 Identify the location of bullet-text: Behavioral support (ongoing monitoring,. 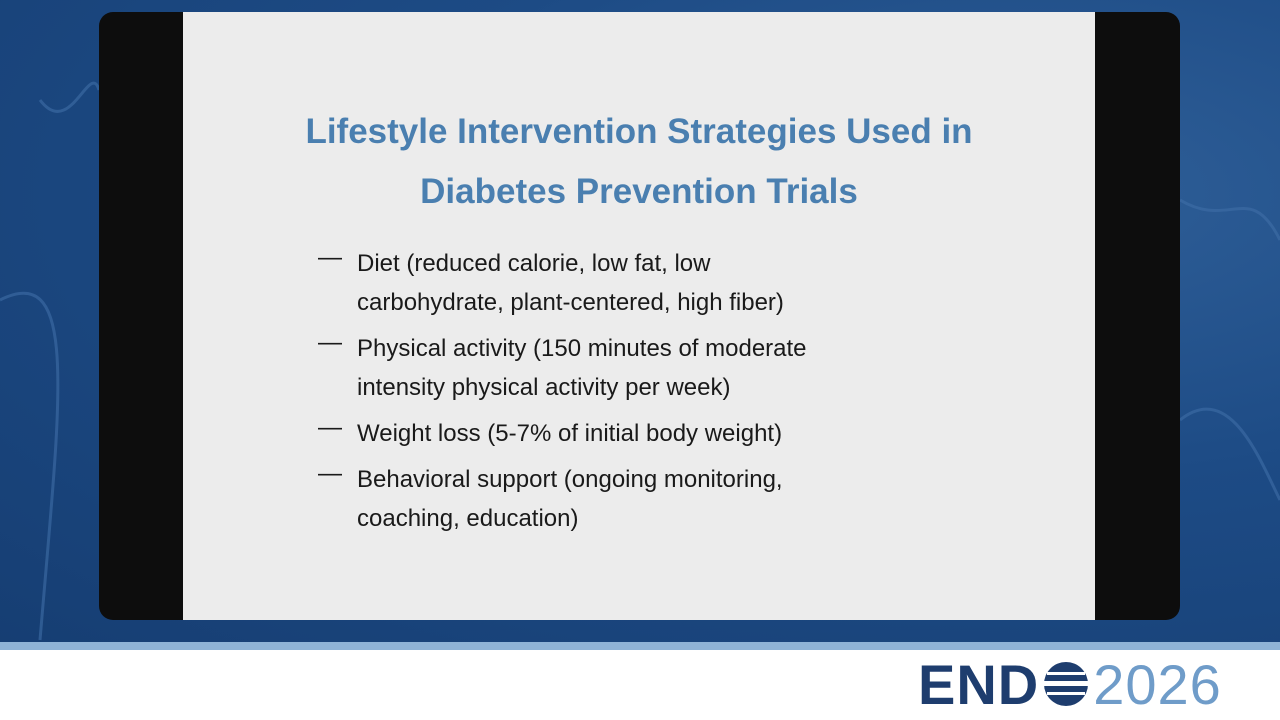
(570, 479).